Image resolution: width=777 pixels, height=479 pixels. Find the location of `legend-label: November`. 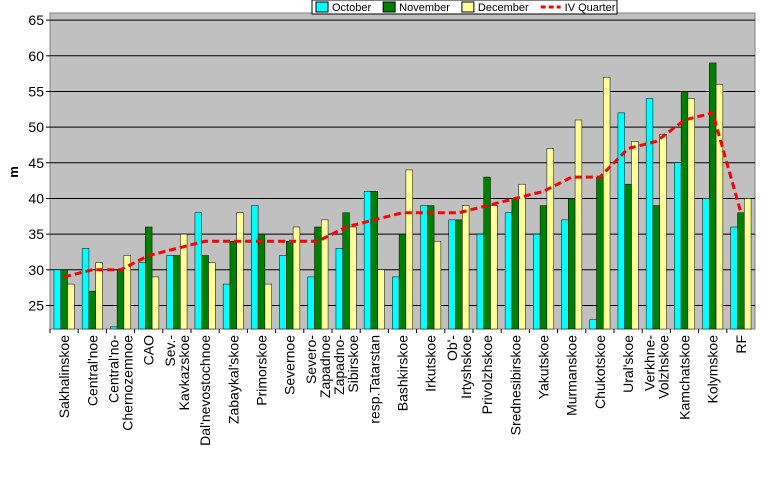

legend-label: November is located at coordinates (424, 8).